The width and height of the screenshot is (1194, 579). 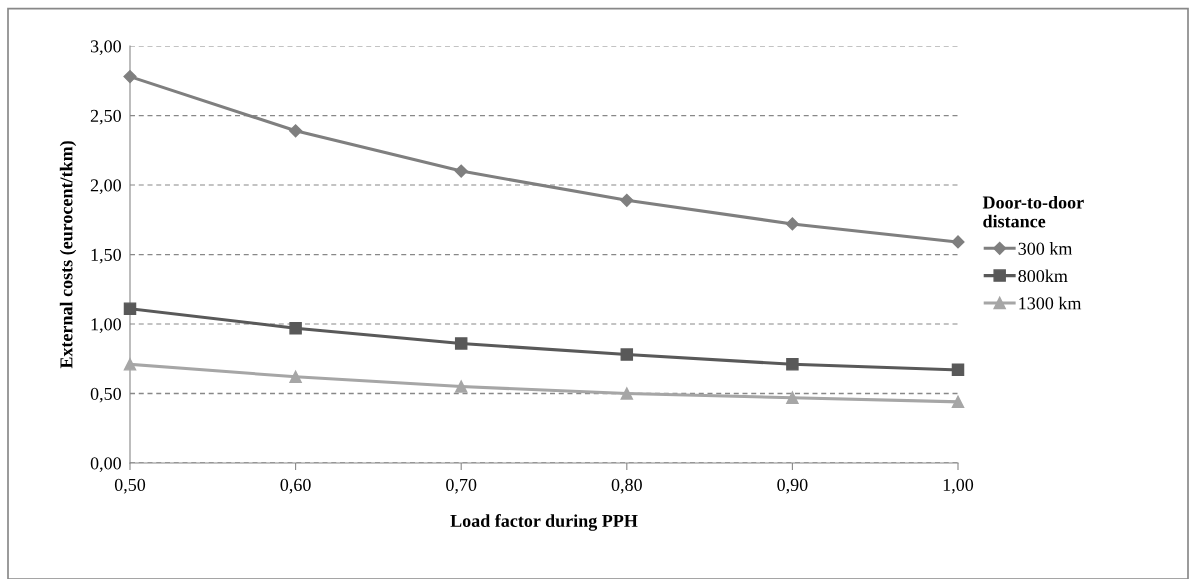 I want to click on y-tick-label: 3,00, so click(x=105, y=48).